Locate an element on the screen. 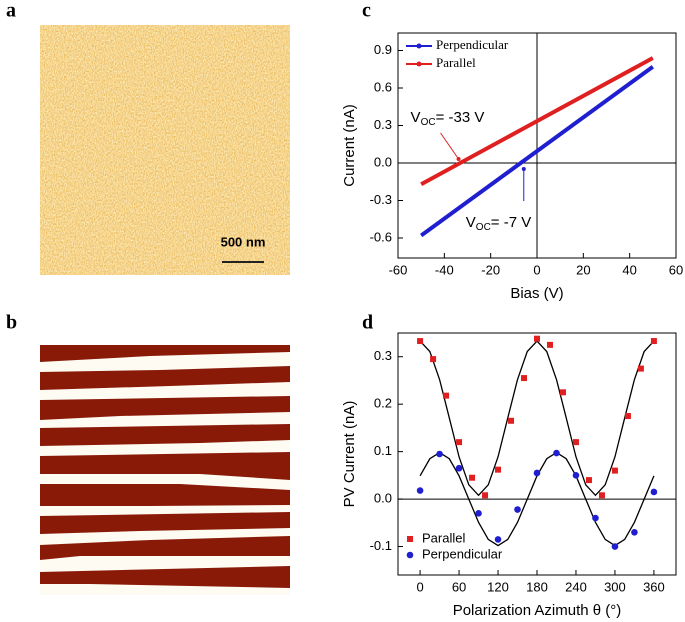 The width and height of the screenshot is (685, 622). x-tick-label: -40 is located at coordinates (444, 269).